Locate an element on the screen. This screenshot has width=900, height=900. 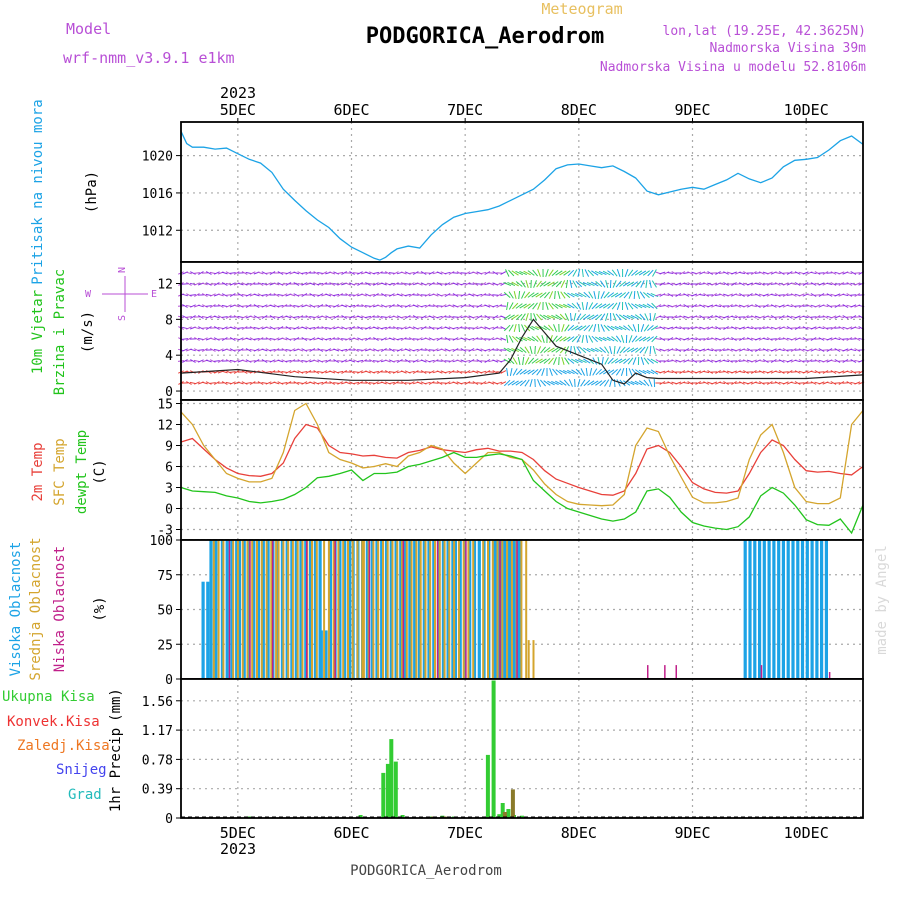
clouds-ytick-label: 100 is located at coordinates (161, 541).